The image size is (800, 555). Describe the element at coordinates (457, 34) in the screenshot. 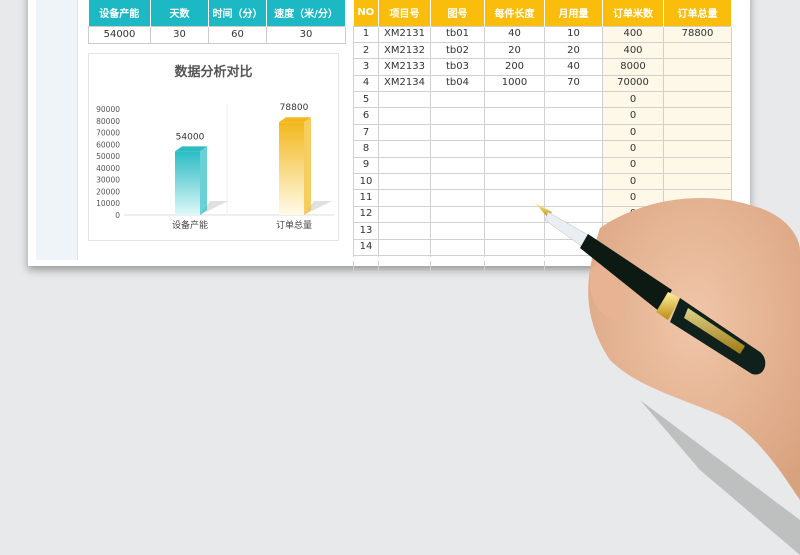

I see `order-cell: tb01` at that location.